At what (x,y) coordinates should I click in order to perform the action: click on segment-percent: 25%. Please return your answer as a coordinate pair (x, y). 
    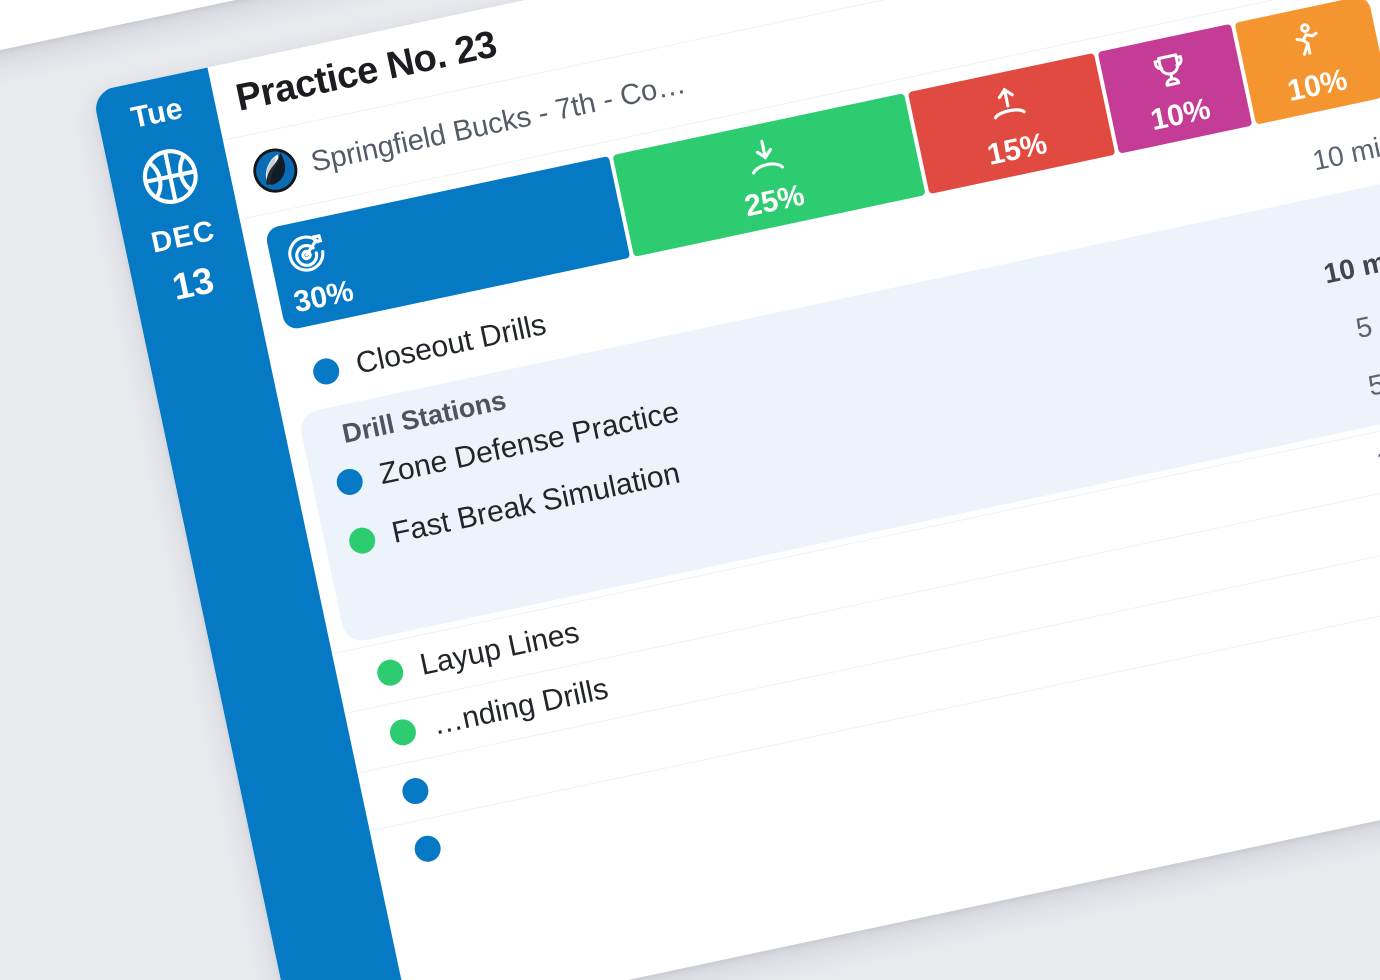
    Looking at the image, I should click on (774, 201).